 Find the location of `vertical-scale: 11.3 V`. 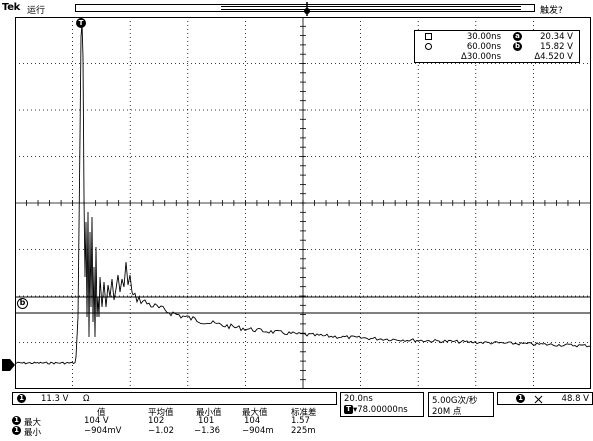

vertical-scale: 11.3 V is located at coordinates (55, 399).